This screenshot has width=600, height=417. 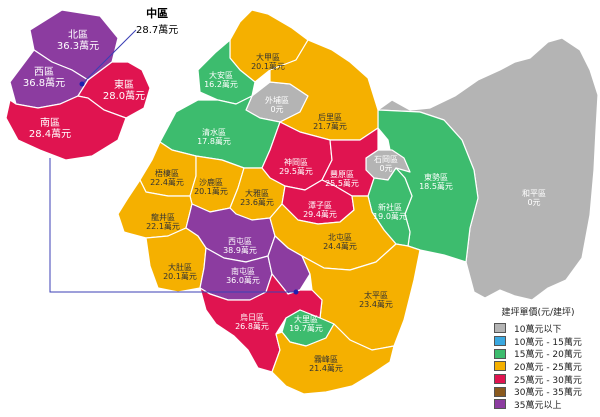 I want to click on district-name-west: 西區, so click(x=44, y=72).